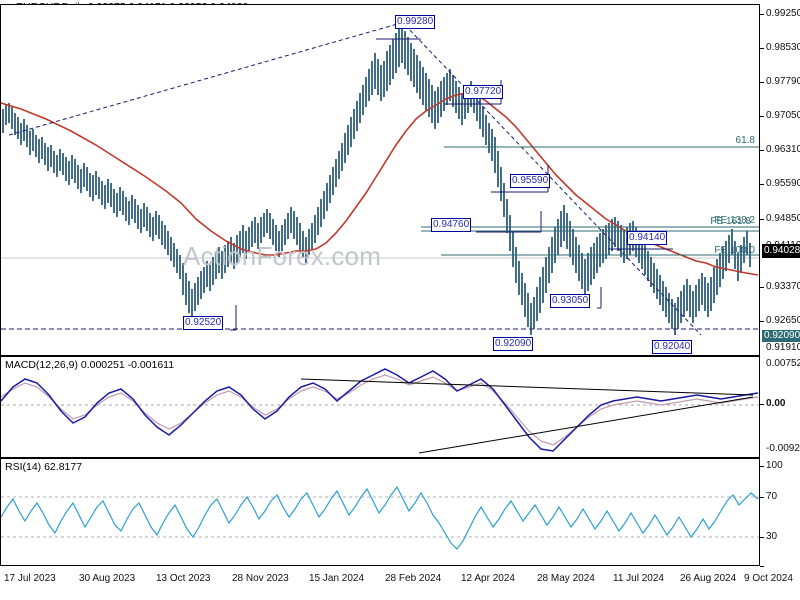 The width and height of the screenshot is (800, 600). Describe the element at coordinates (772, 496) in the screenshot. I see `rsi-axis-label-1: 70` at that location.